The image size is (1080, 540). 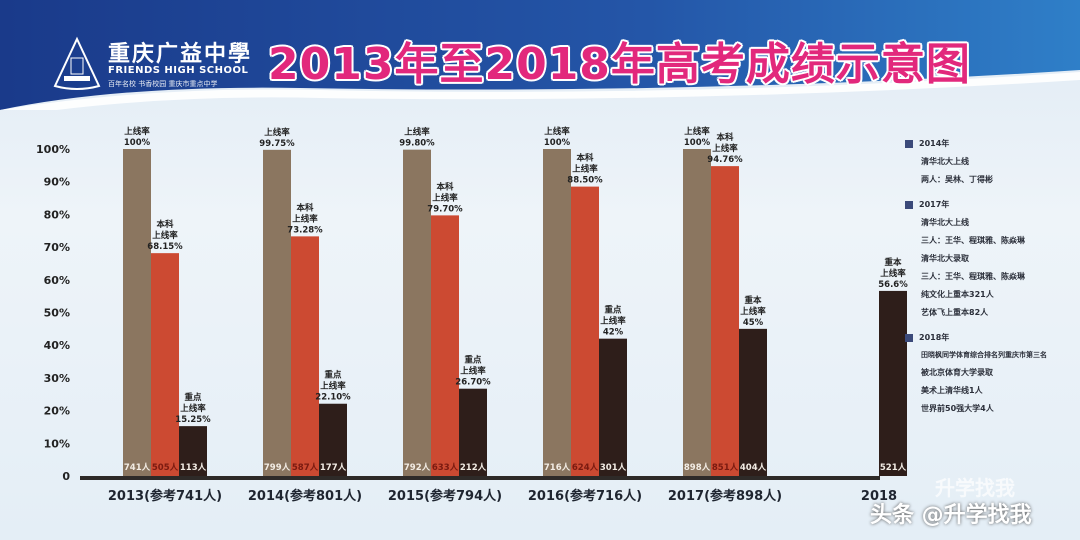 What do you see at coordinates (585, 181) in the screenshot?
I see `data-label: 88.50%` at bounding box center [585, 181].